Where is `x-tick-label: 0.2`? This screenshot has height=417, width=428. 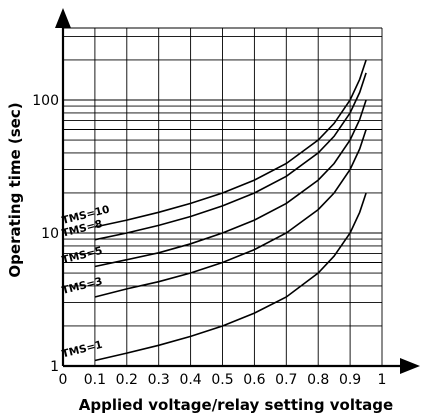
x-tick-label: 0.2 is located at coordinates (127, 380).